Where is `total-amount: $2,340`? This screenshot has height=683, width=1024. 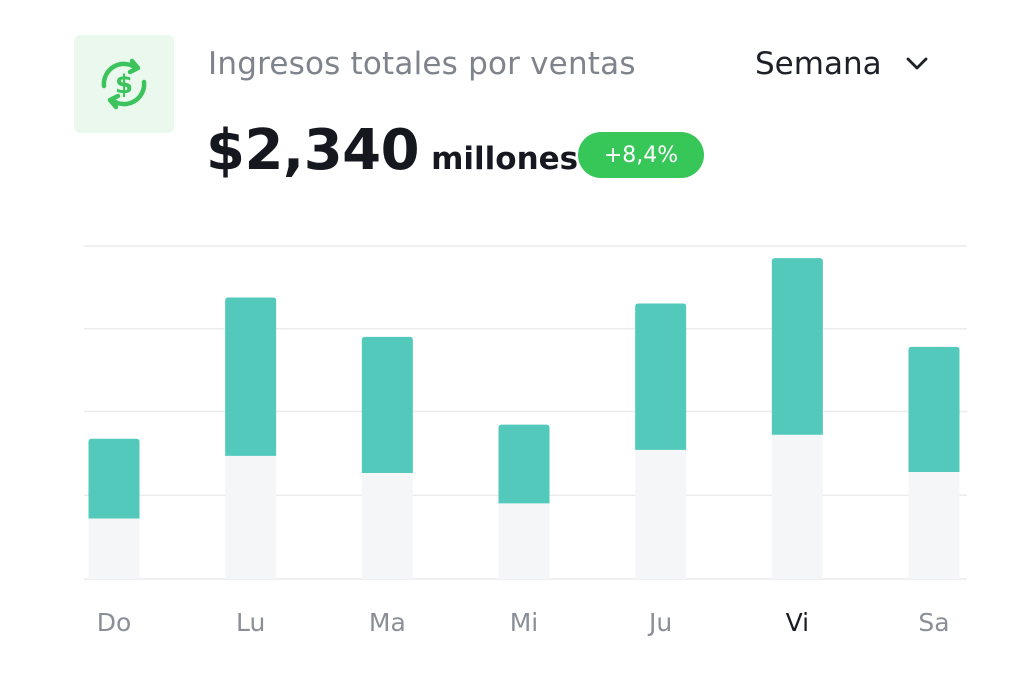
total-amount: $2,340 is located at coordinates (313, 150).